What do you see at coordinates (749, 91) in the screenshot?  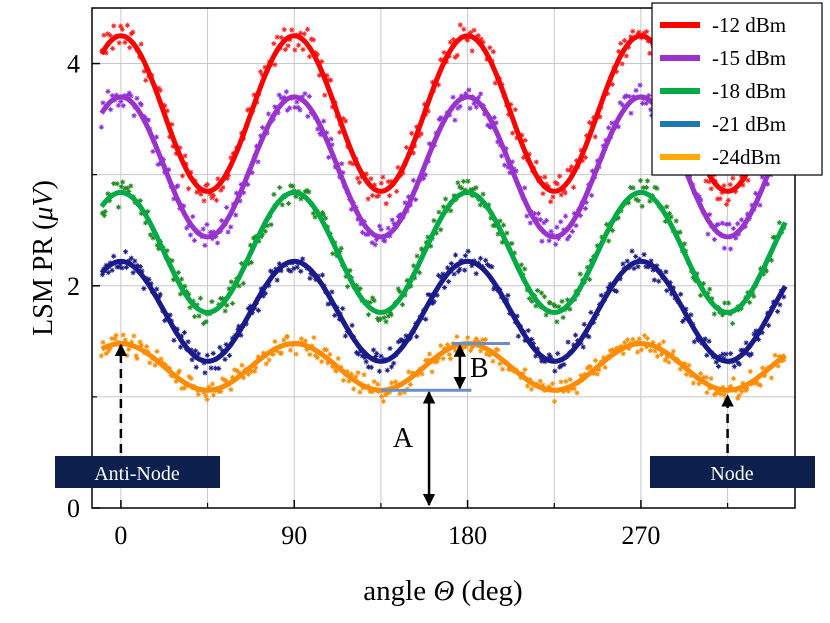 I see `legend-entry-label: -18 dBm` at bounding box center [749, 91].